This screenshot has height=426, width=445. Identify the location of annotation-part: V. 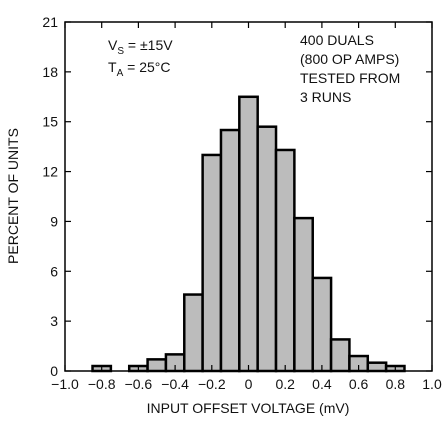
(113, 45).